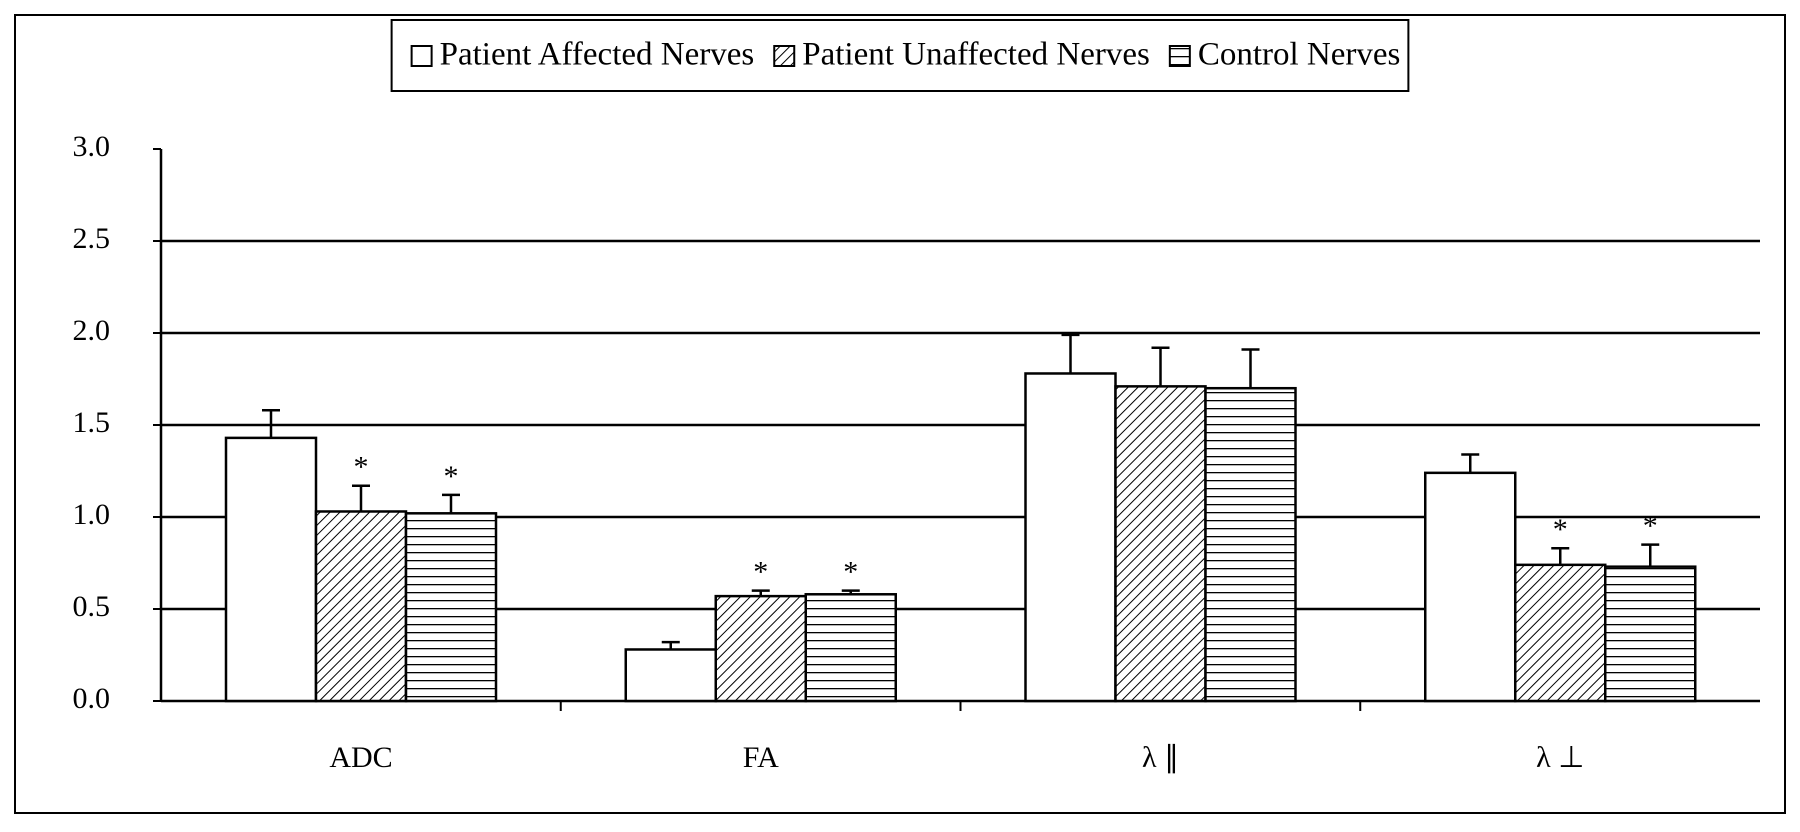 Image resolution: width=1800 pixels, height=832 pixels. I want to click on legend-label: Patient Unaffected Nerves, so click(976, 55).